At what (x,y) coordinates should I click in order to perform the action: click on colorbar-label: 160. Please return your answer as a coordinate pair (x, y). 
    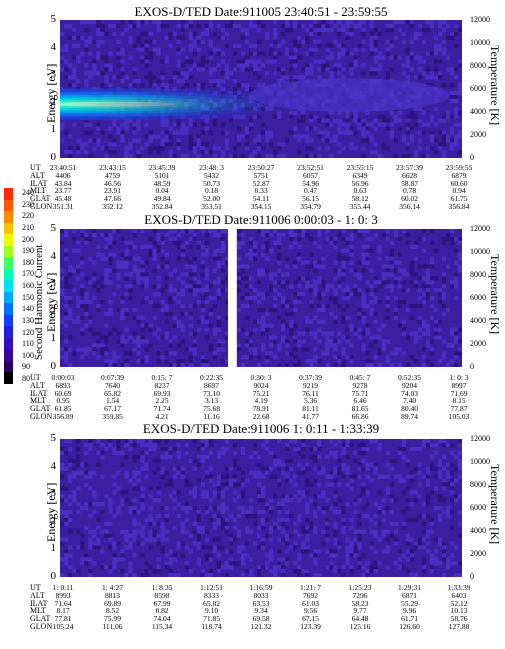
    Looking at the image, I should click on (28, 285).